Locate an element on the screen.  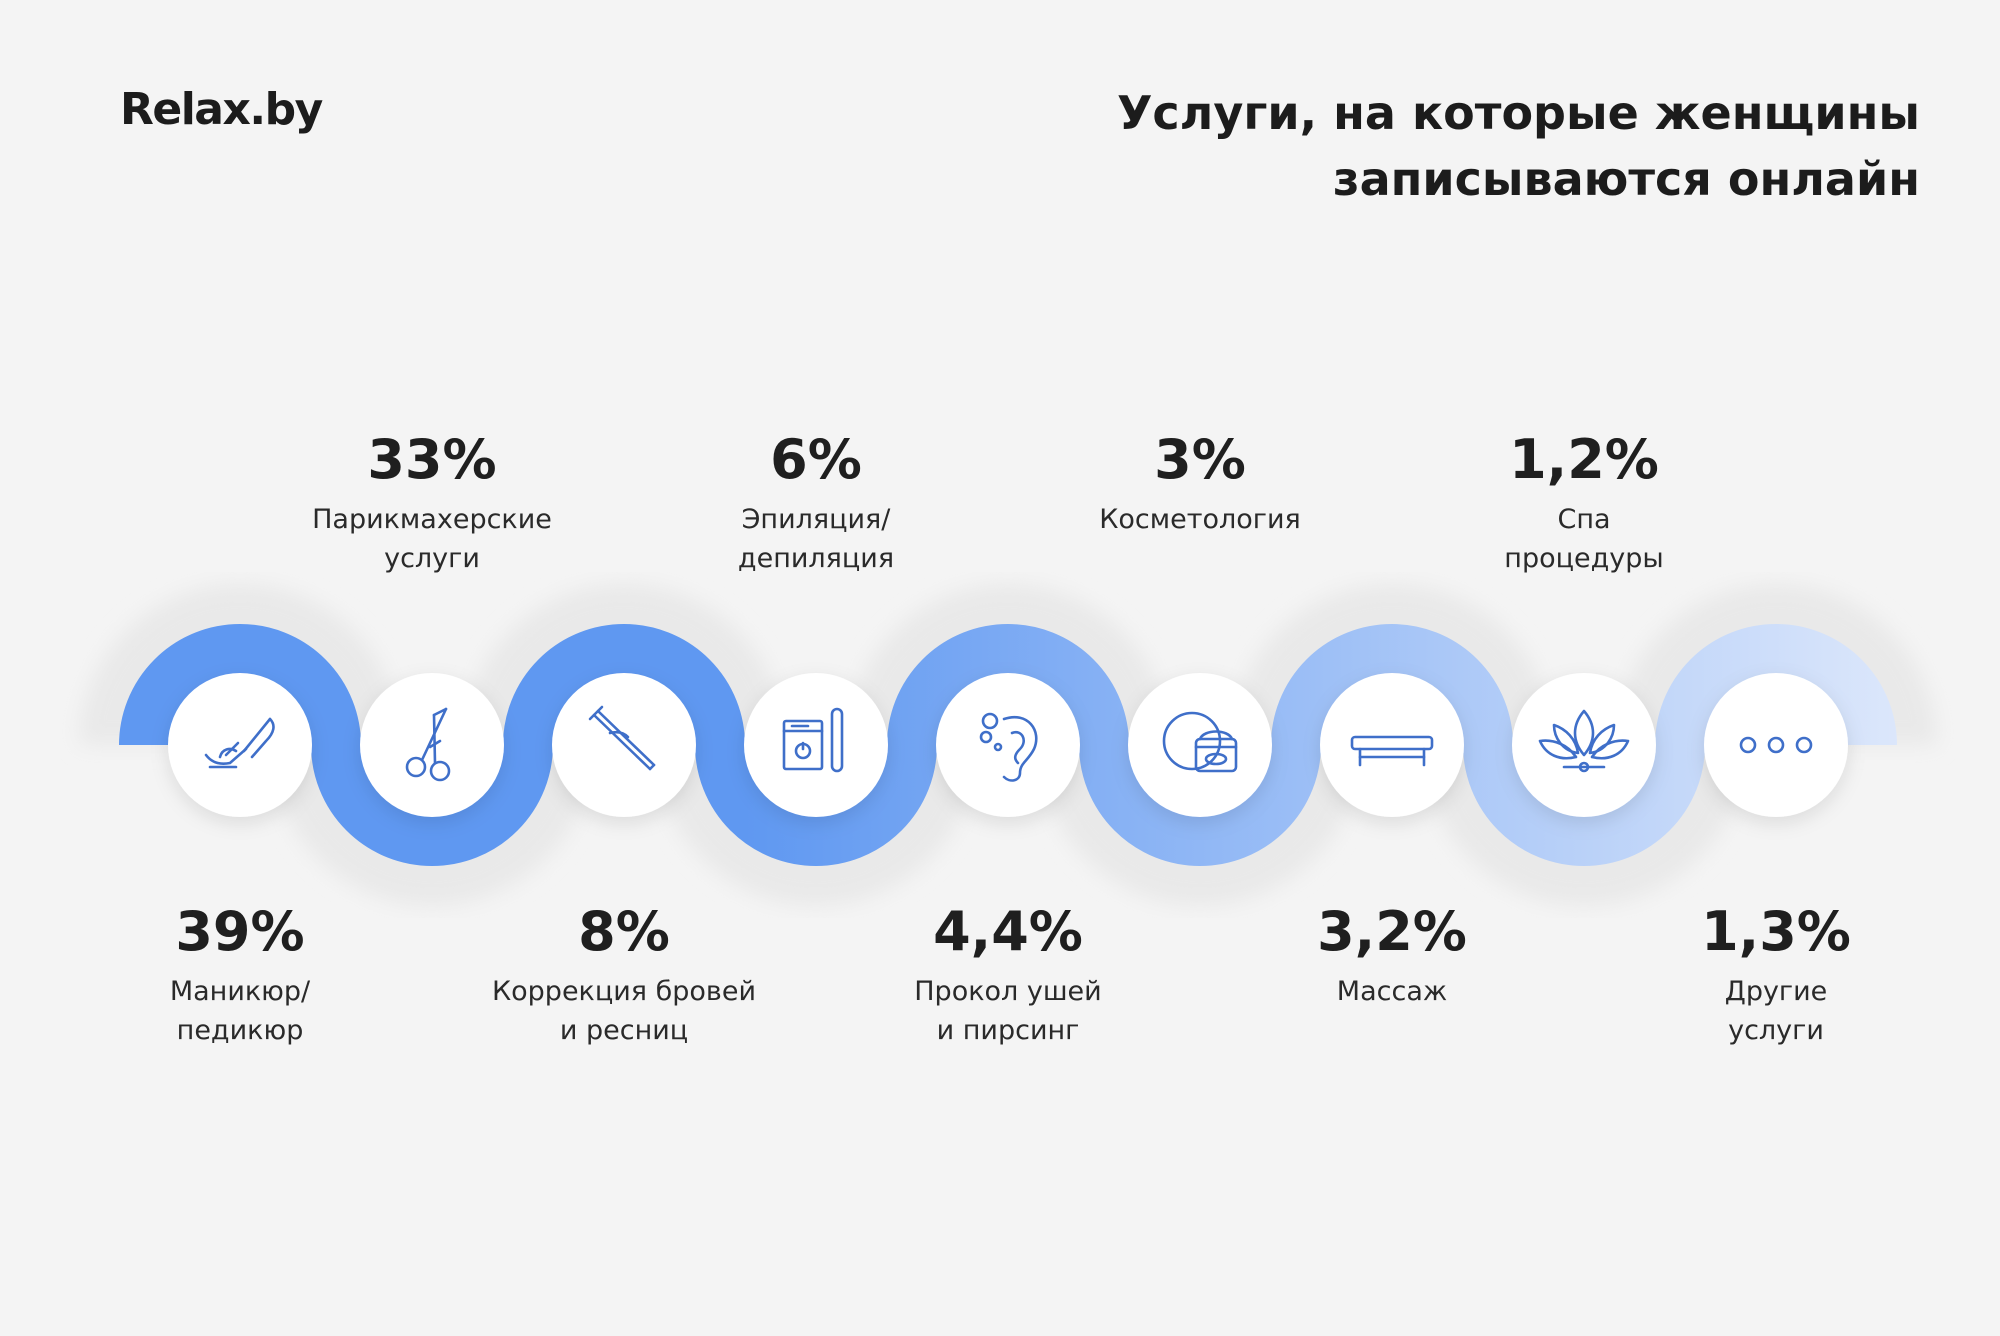
cream-jar-icon is located at coordinates (1200, 742).